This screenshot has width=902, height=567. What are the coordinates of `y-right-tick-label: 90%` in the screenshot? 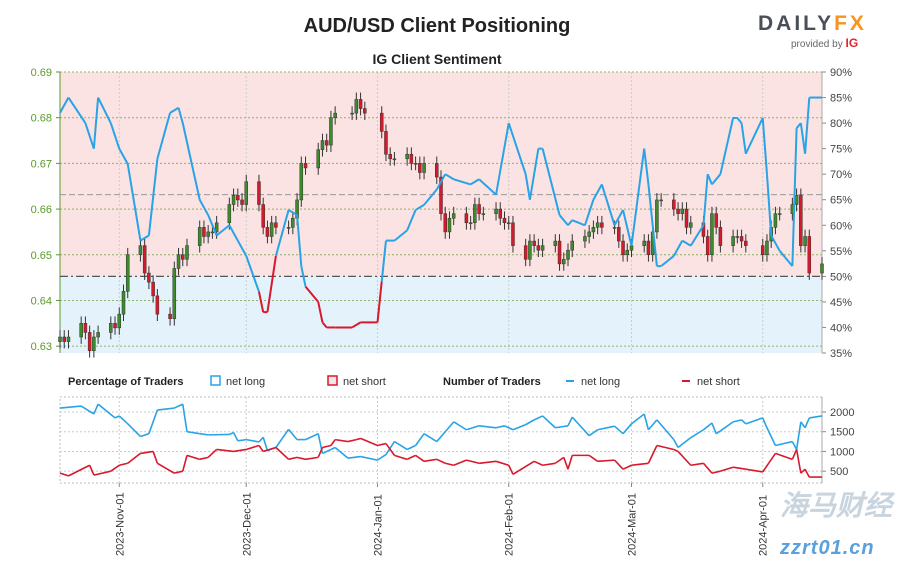 It's located at (841, 73).